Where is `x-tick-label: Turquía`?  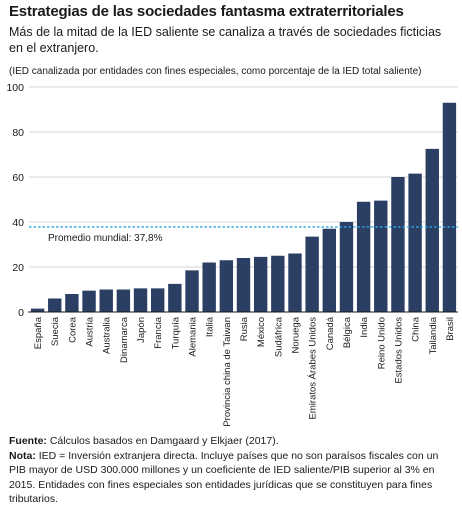 x-tick-label: Turquía is located at coordinates (175, 332).